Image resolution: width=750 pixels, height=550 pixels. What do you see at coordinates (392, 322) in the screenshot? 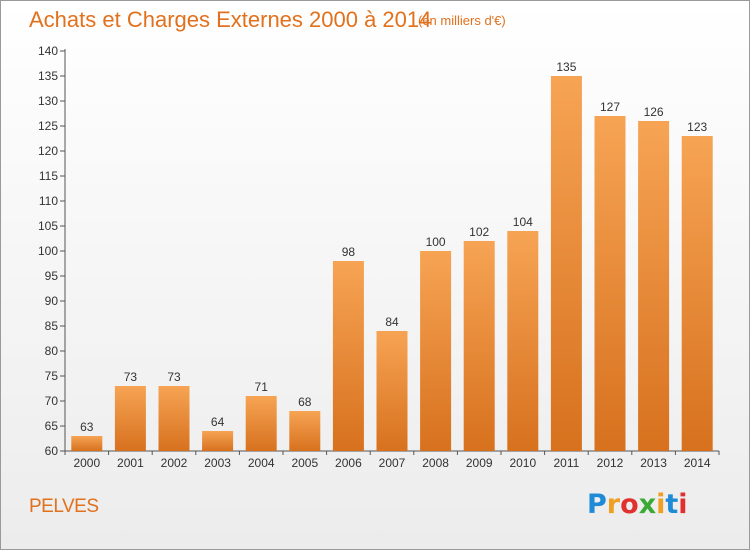
I see `data-label: 84` at bounding box center [392, 322].